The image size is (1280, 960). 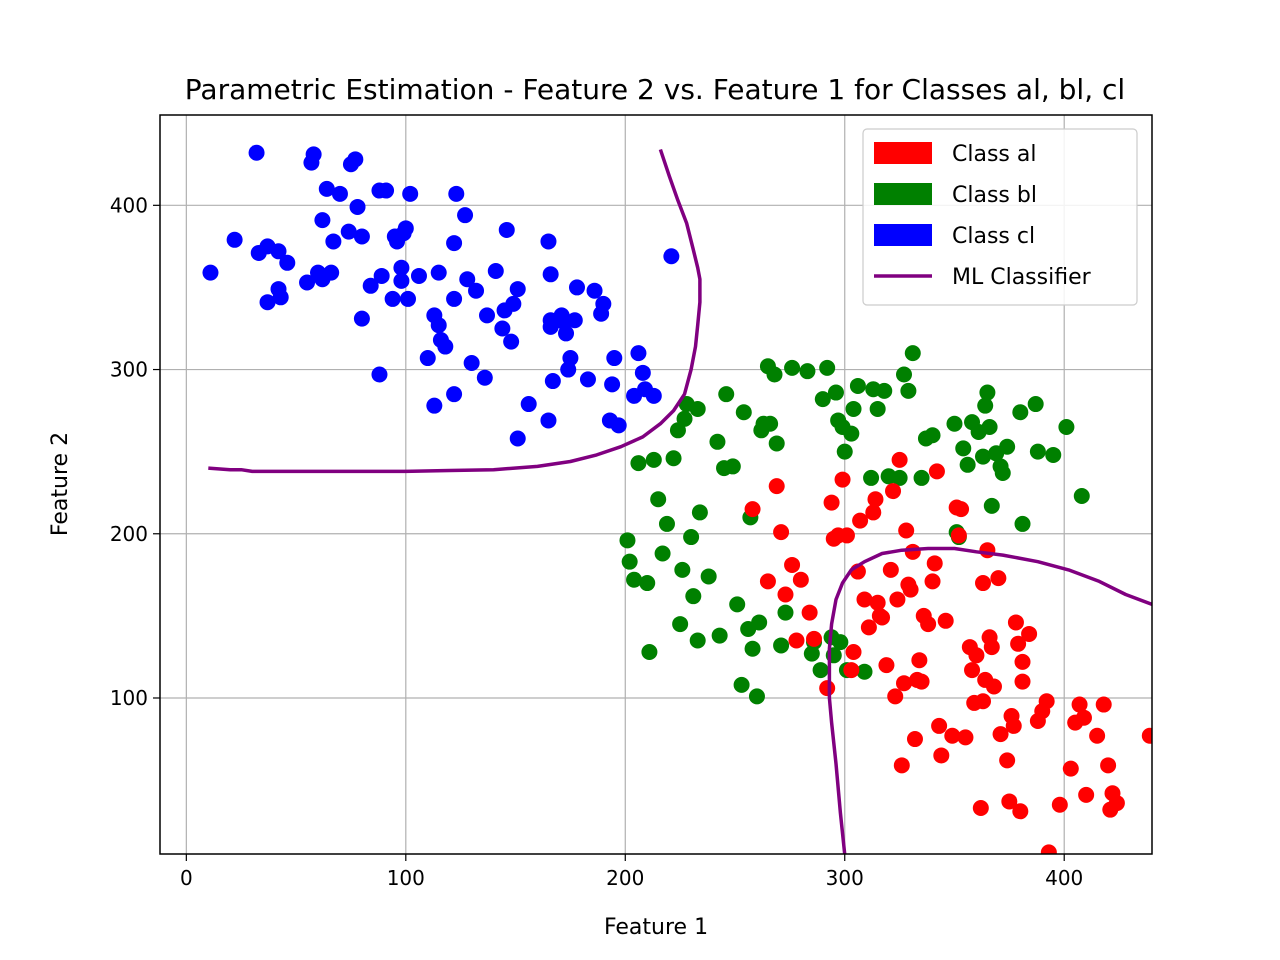 What do you see at coordinates (854, 525) in the screenshot?
I see `series-class-bl` at bounding box center [854, 525].